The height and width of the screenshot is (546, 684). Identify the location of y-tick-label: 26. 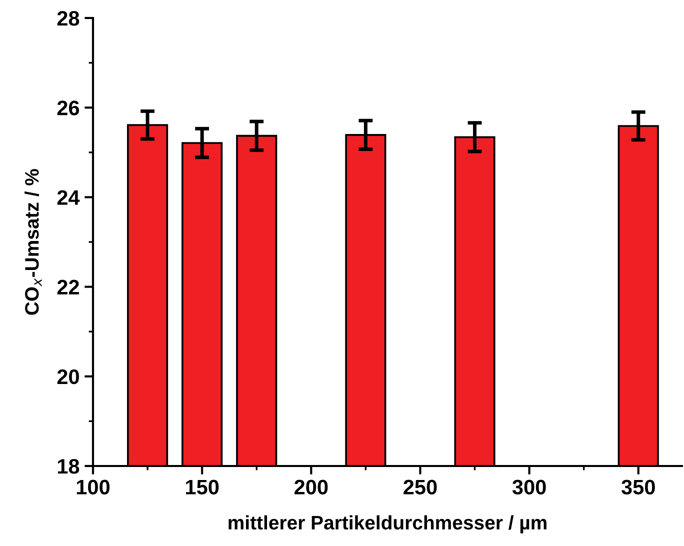
(68, 108).